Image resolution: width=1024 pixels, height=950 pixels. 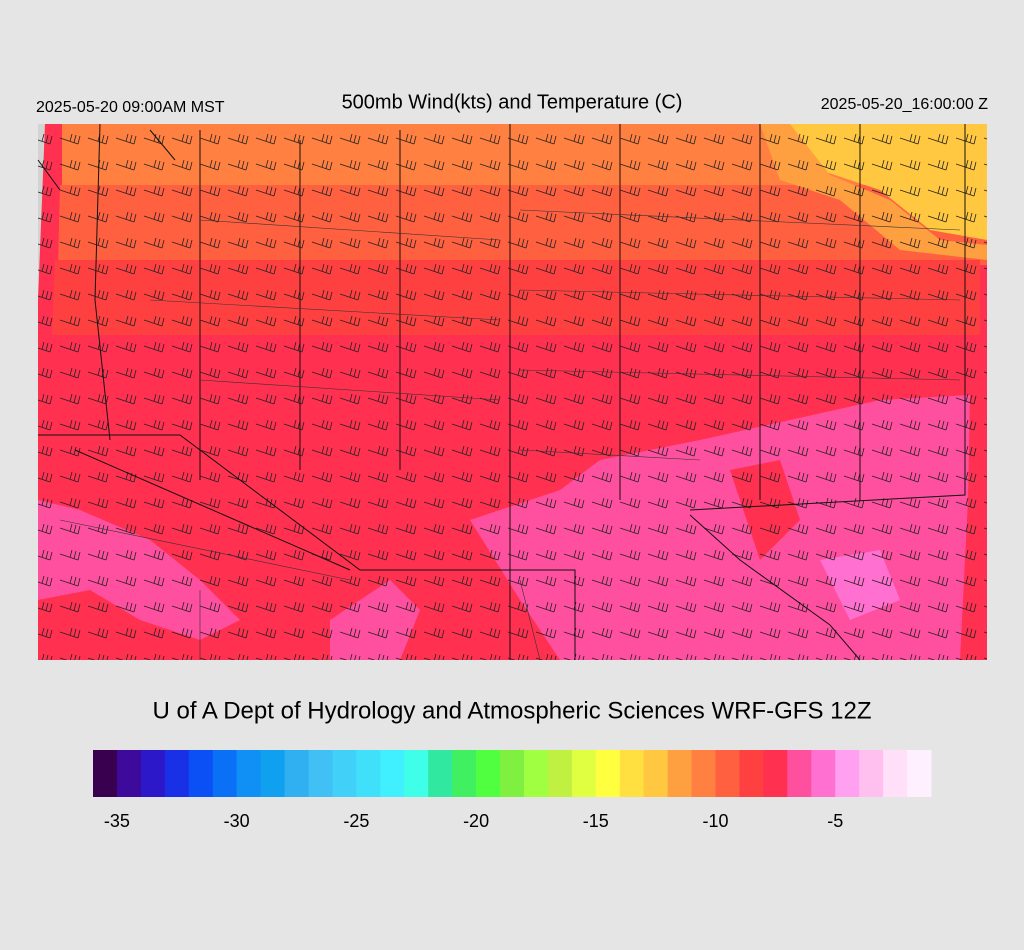 I want to click on colorbar-tick-label: -5, so click(x=835, y=821).